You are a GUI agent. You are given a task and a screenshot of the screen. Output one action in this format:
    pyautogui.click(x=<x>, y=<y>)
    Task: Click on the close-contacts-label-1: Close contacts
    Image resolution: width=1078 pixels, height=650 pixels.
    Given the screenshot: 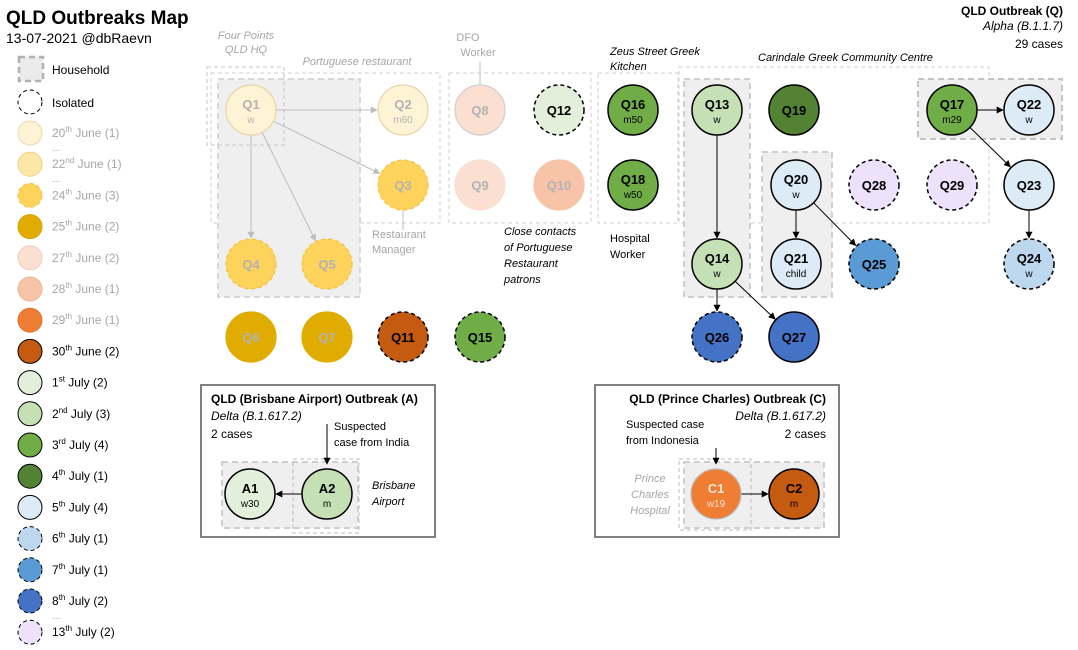 What is the action you would take?
    pyautogui.click(x=540, y=232)
    